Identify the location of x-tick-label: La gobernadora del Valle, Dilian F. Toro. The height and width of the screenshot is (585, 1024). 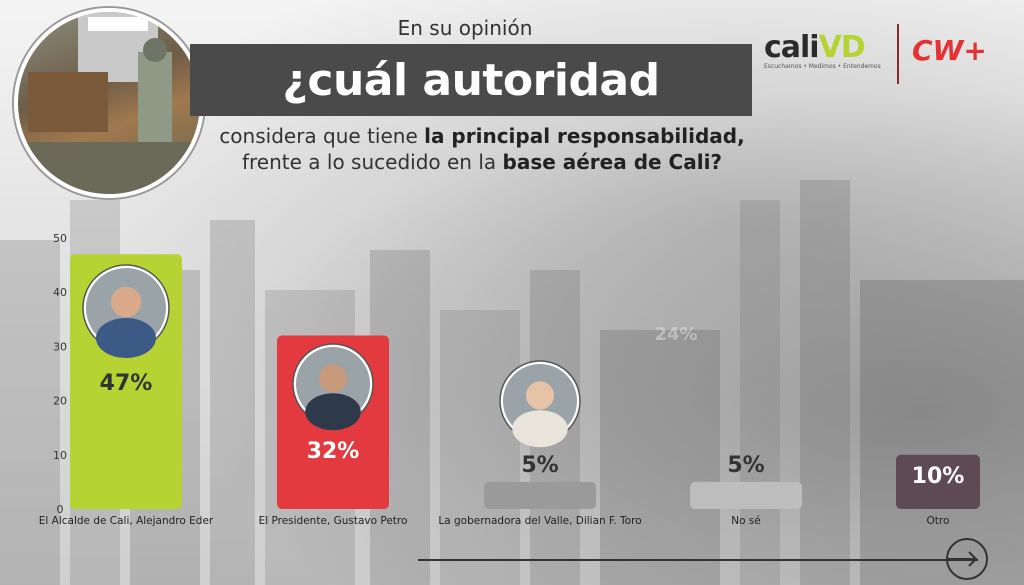
(539, 521).